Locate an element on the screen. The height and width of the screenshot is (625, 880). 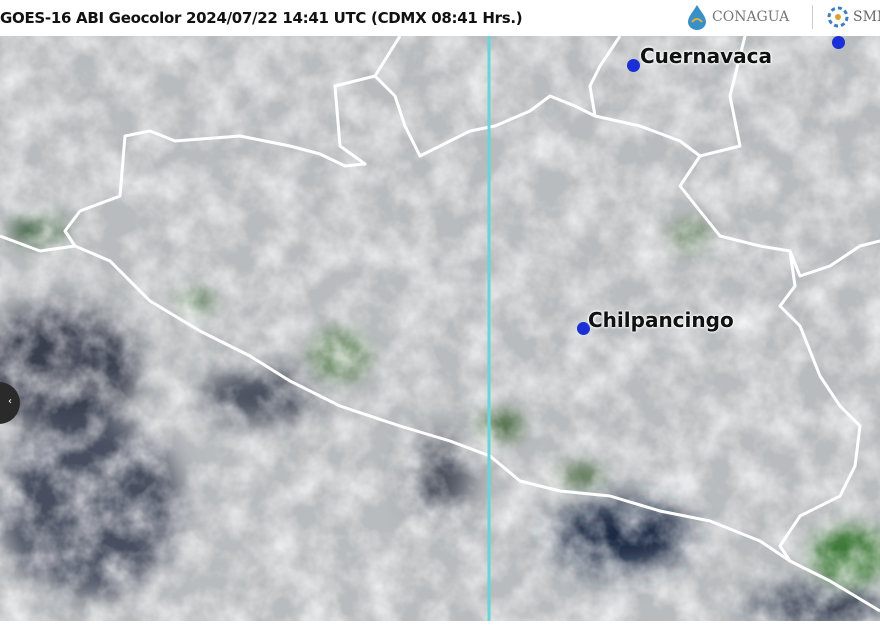
city-label-chilpancingo: Chilpancingo is located at coordinates (661, 320).